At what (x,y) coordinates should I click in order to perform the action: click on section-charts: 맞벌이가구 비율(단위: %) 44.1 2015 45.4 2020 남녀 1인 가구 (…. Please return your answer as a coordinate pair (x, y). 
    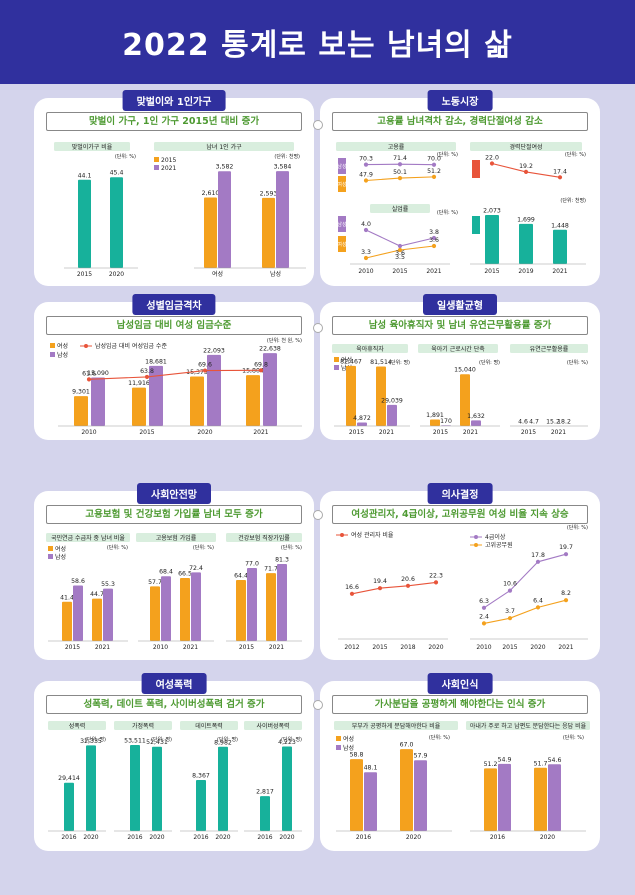
    Looking at the image, I should click on (180, 210).